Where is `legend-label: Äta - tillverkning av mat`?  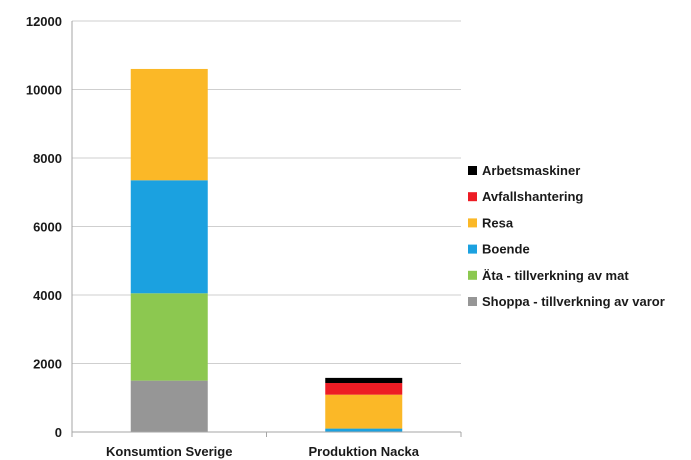 legend-label: Äta - tillverkning av mat is located at coordinates (555, 275).